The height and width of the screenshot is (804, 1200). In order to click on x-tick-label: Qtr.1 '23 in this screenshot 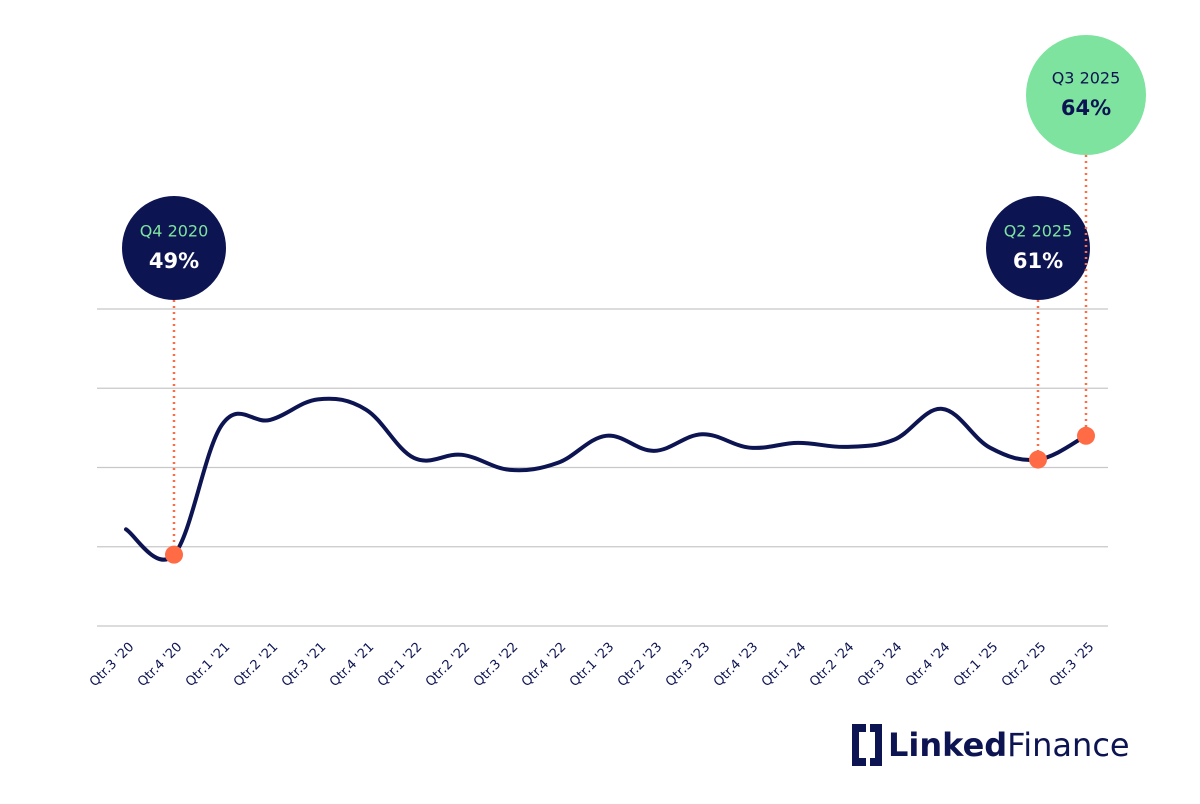, I will do `click(592, 665)`.